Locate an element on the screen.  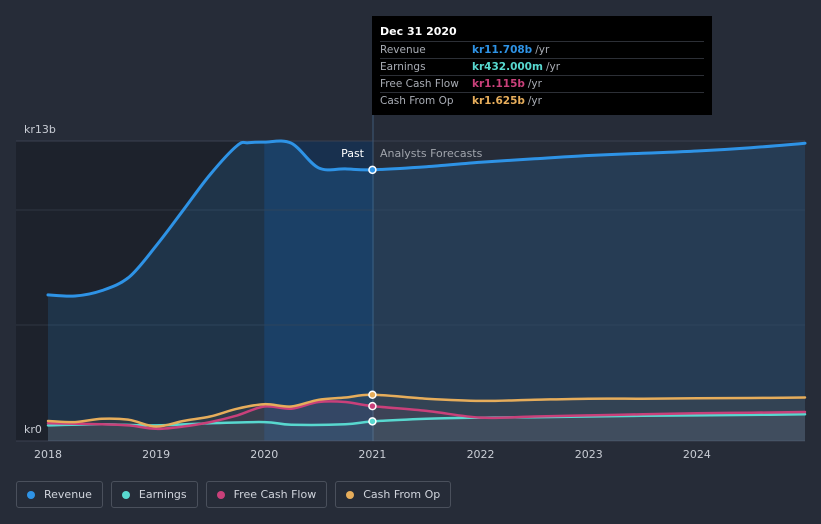
x-tick-label: 2022 is located at coordinates (481, 454).